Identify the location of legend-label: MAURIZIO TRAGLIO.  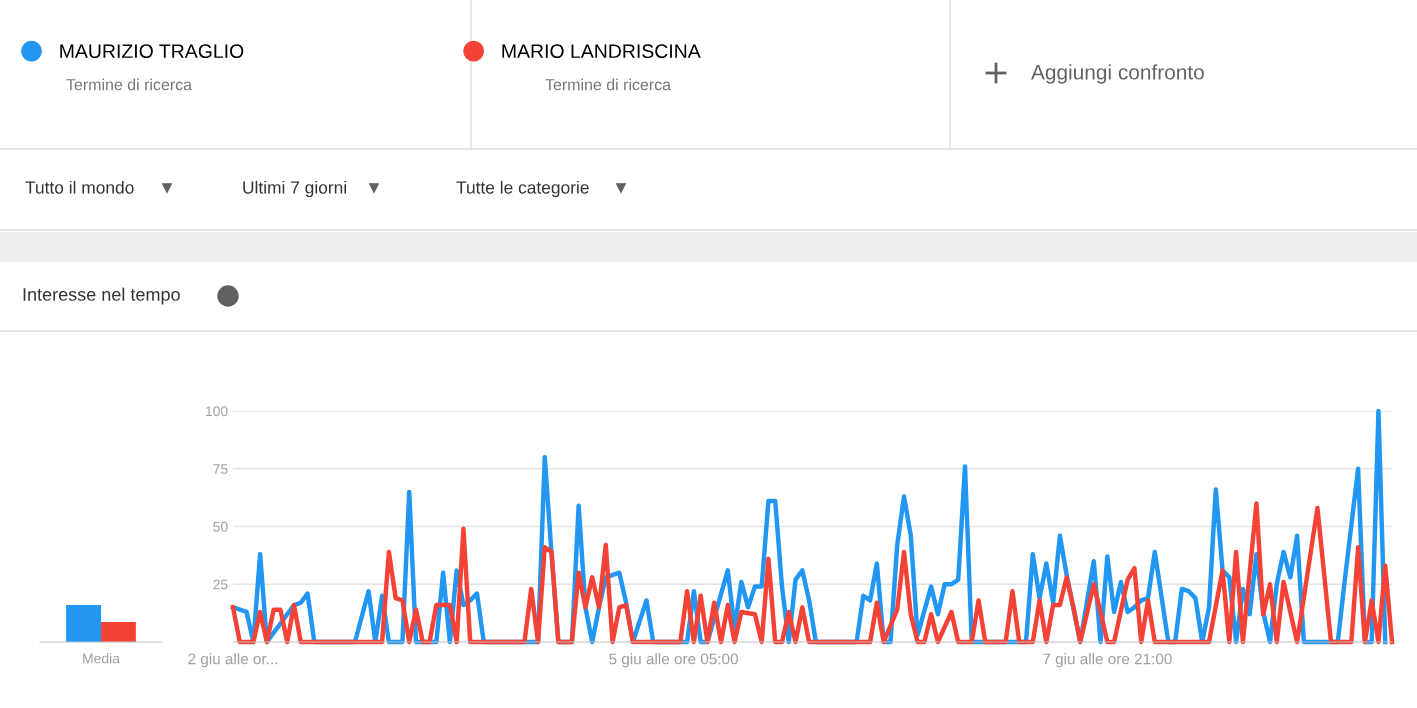
(152, 51).